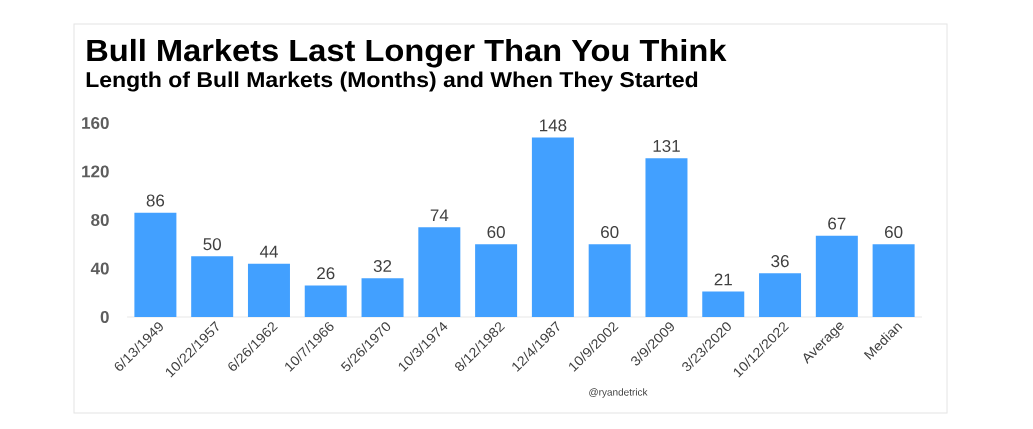 The width and height of the screenshot is (1033, 429). What do you see at coordinates (212, 244) in the screenshot?
I see `data-label: 50` at bounding box center [212, 244].